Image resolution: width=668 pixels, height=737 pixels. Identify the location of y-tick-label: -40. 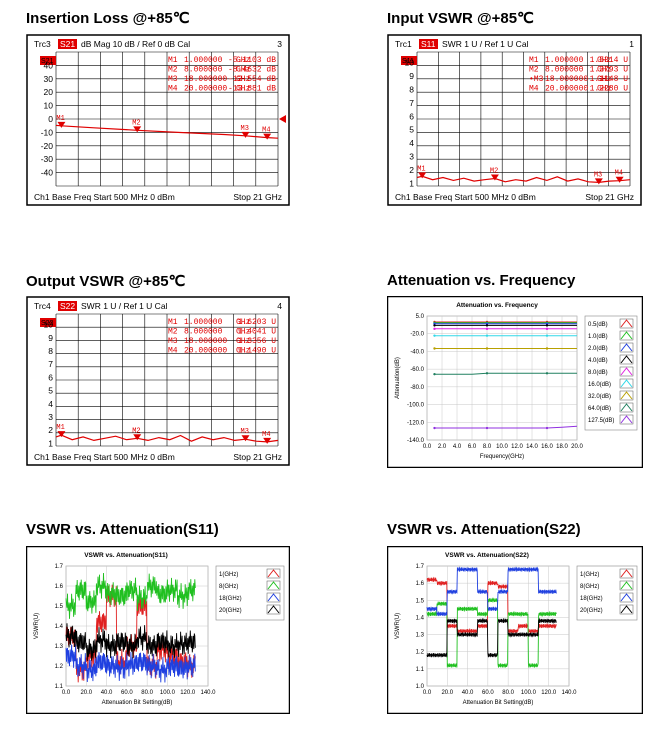
(47, 173).